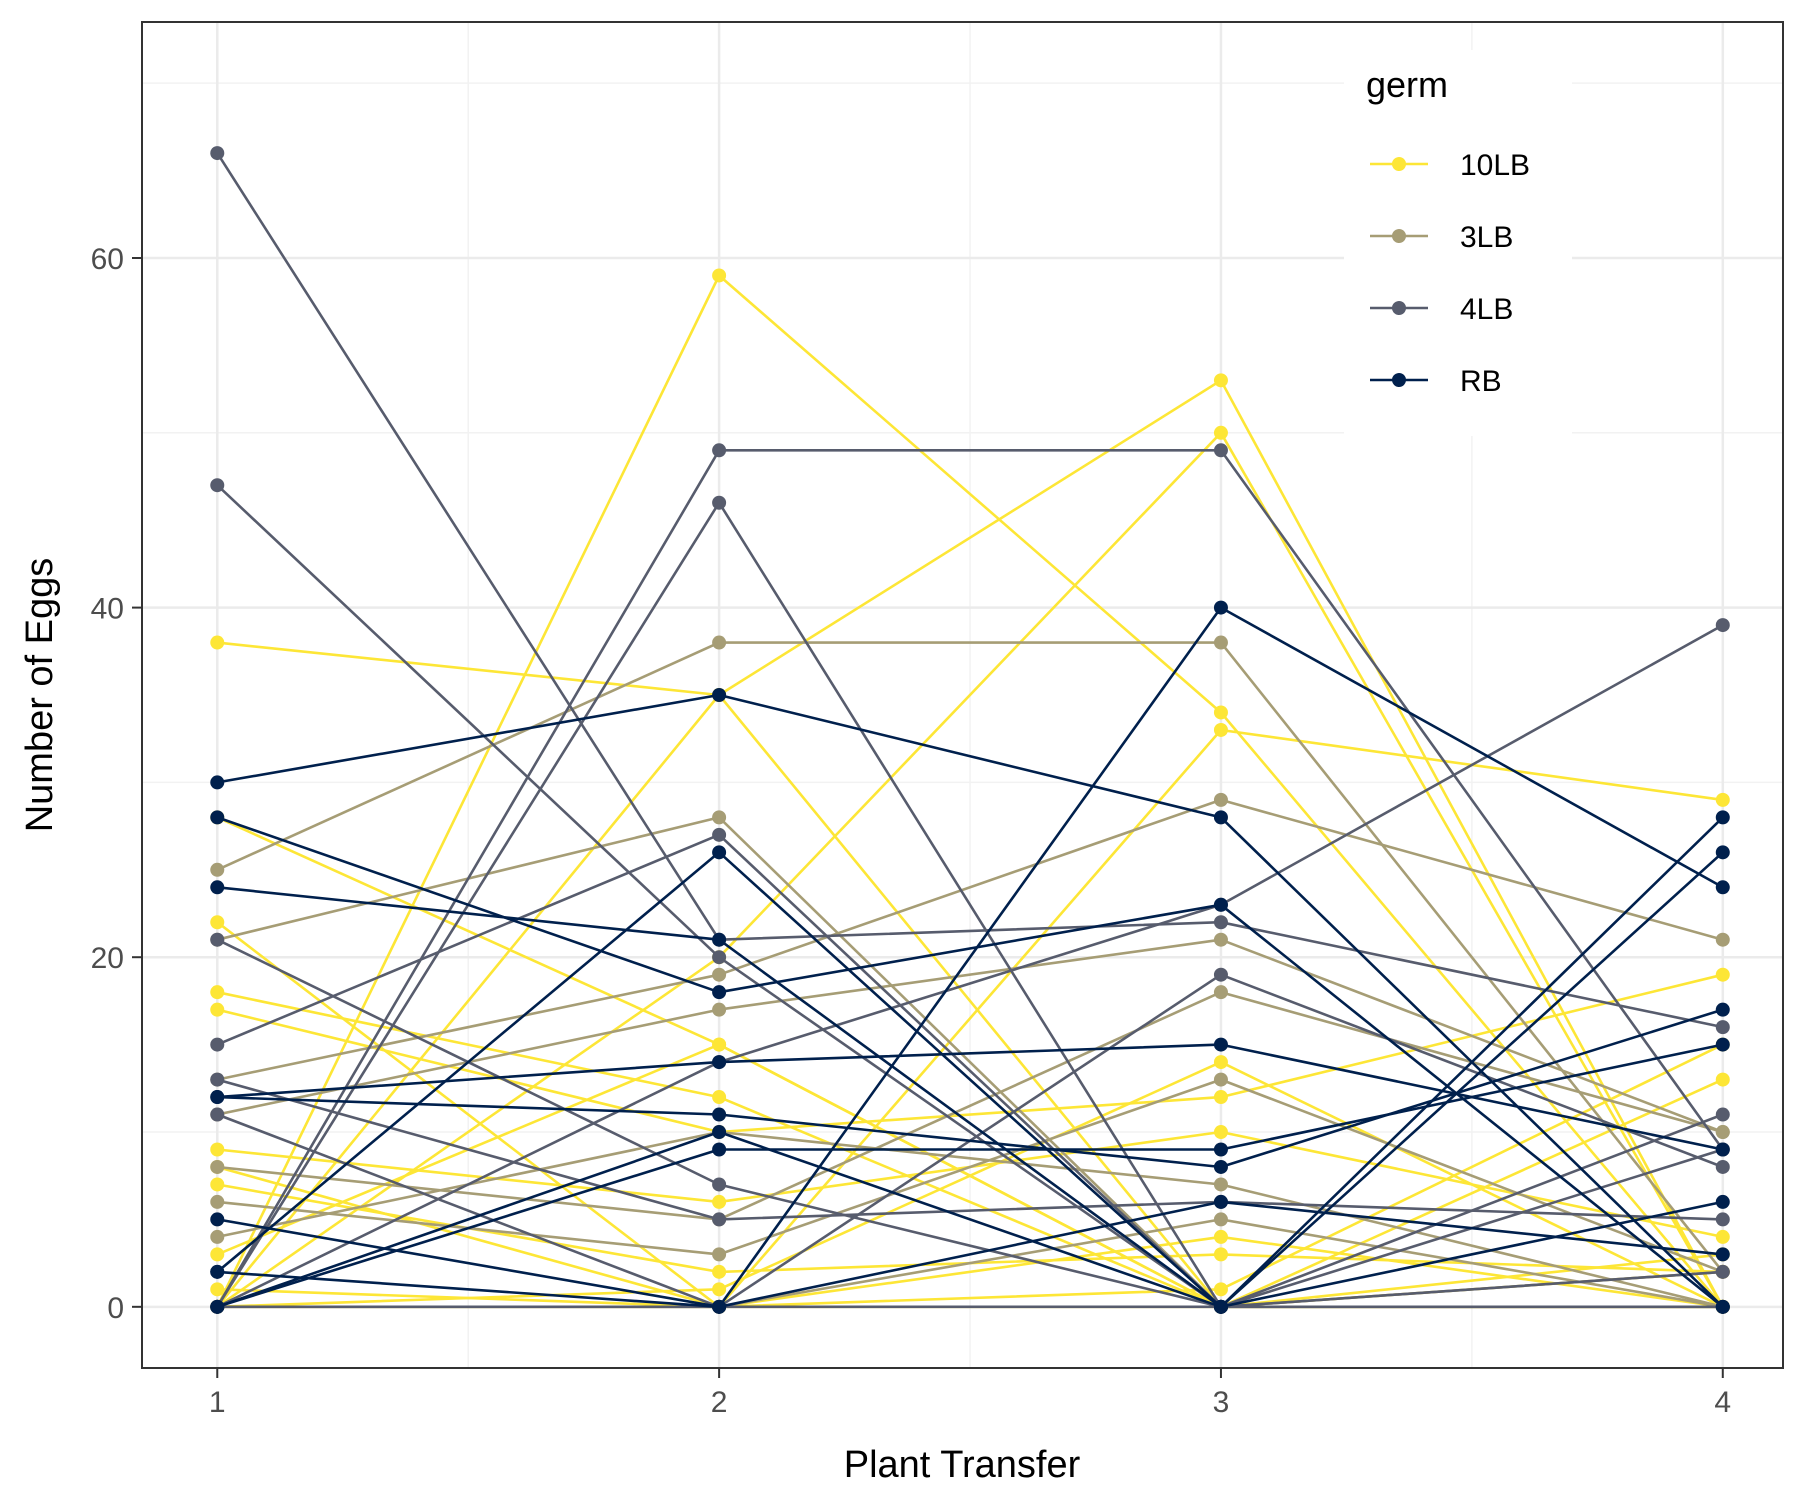  I want to click on y-tick-label: 0, so click(115, 1308).